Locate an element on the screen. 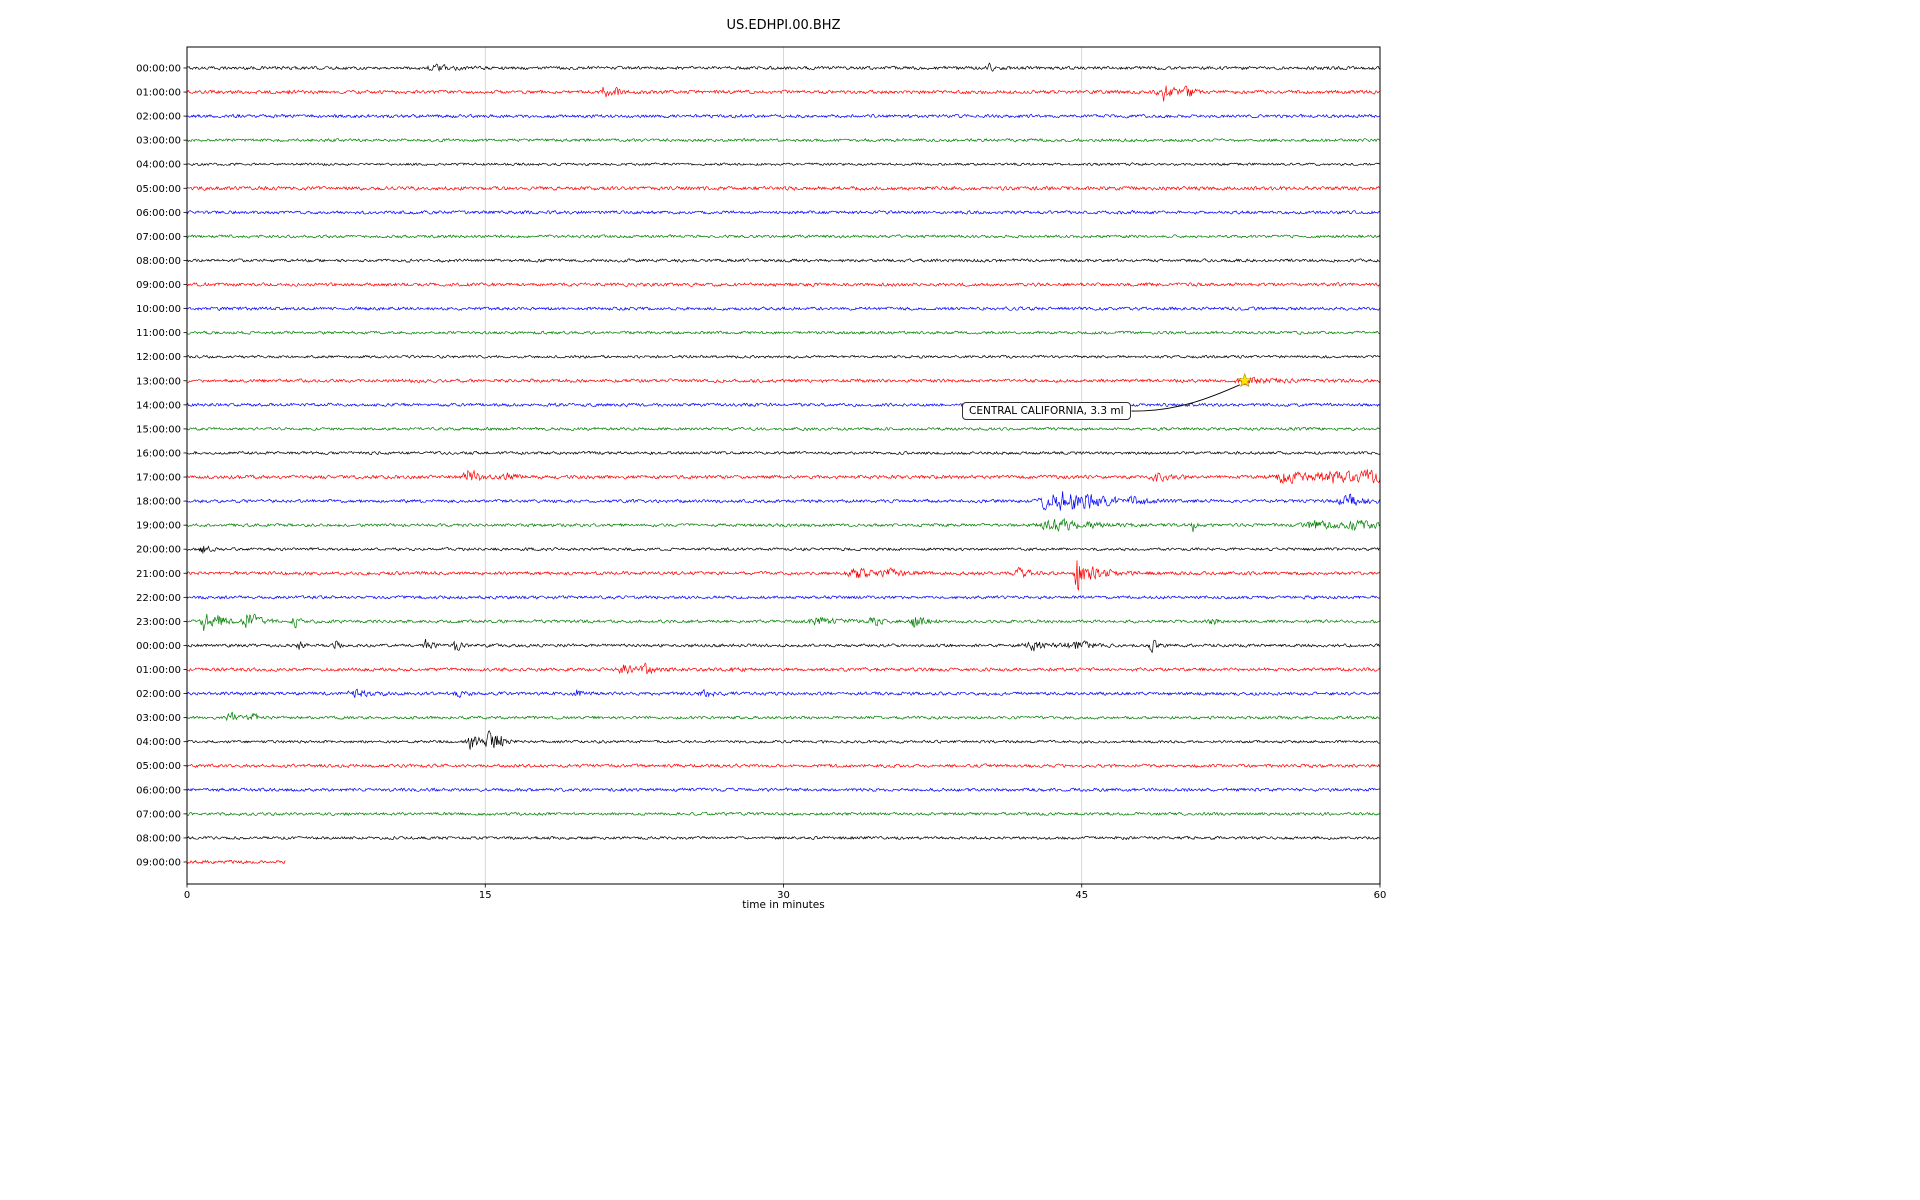 This screenshot has height=1200, width=1920. row-label-28: 04:00:00 is located at coordinates (158, 742).